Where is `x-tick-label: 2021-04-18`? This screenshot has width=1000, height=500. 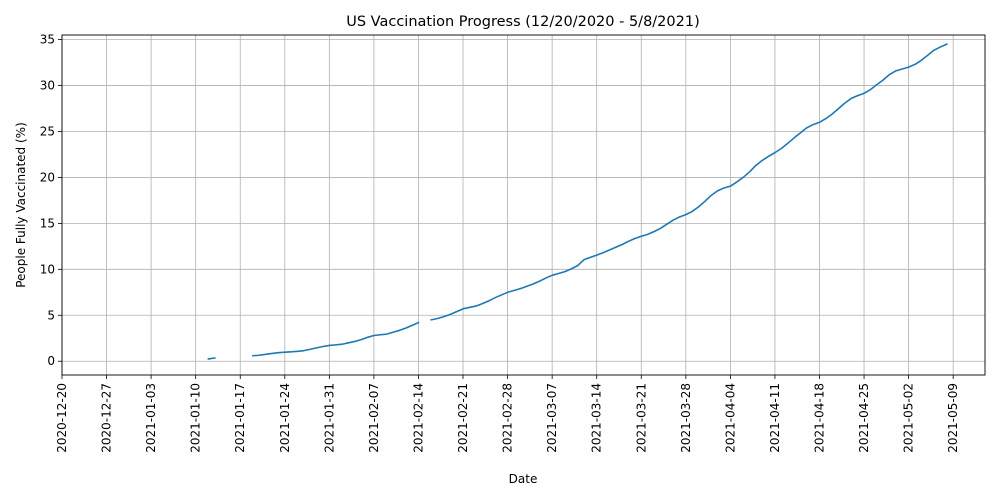
x-tick-label: 2021-04-18 is located at coordinates (819, 418).